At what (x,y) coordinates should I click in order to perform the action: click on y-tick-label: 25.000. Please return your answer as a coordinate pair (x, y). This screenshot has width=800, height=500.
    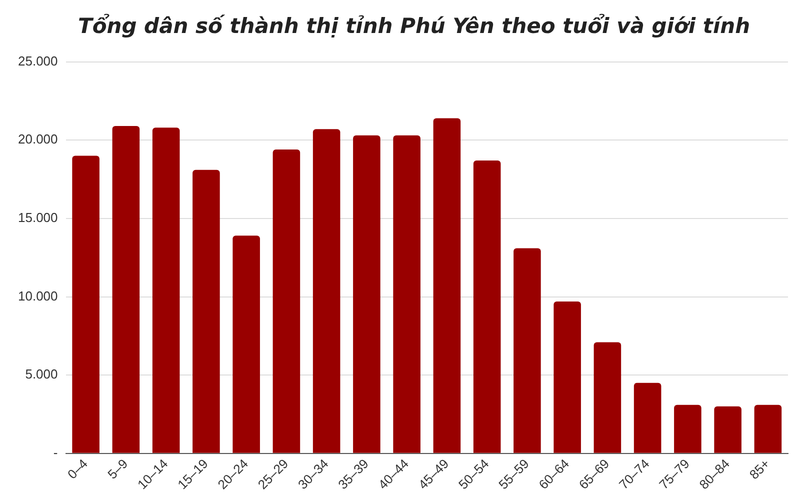
    Looking at the image, I should click on (38, 60).